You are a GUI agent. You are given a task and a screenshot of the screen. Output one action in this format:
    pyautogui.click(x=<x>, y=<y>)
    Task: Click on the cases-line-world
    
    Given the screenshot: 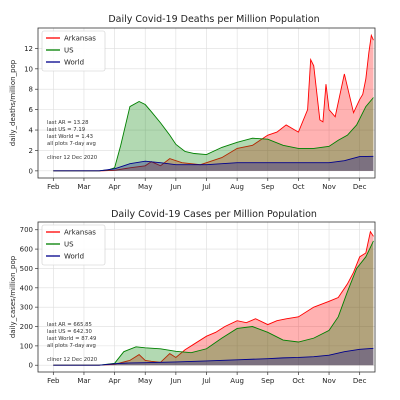 What is the action you would take?
    pyautogui.click(x=213, y=356)
    